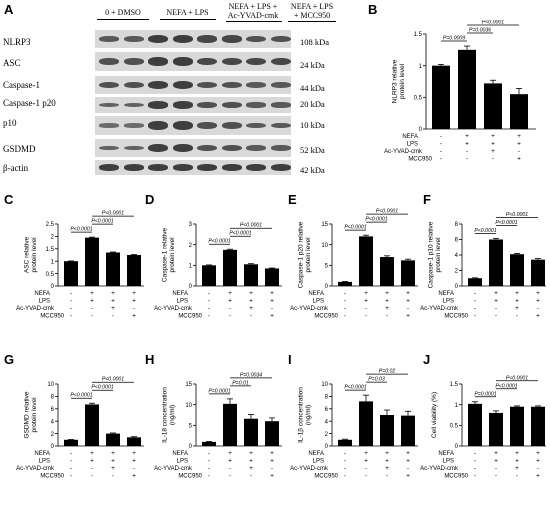  I want to click on y-axis-label: IL-18 concentration(ng/ml), so click(169, 415).